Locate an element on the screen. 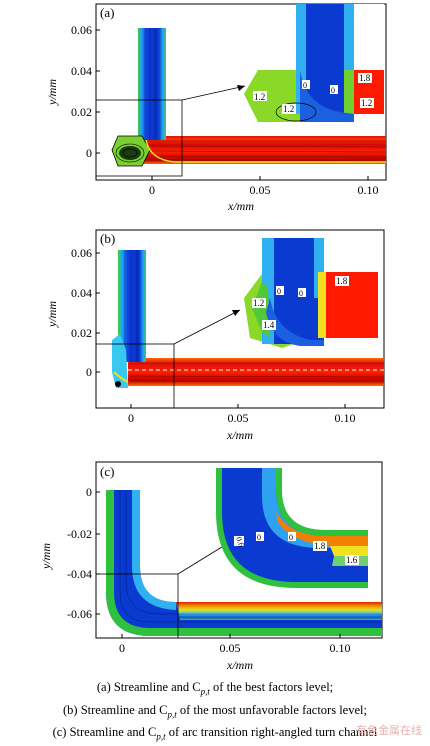 Image resolution: width=430 pixels, height=746 pixels. vortex is located at coordinates (130, 153).